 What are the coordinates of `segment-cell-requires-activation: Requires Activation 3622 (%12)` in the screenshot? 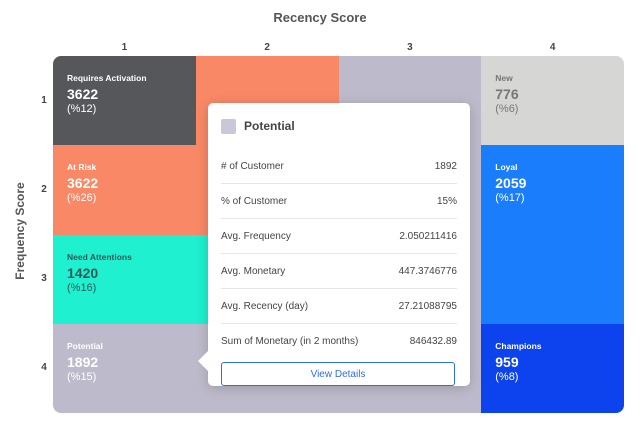 It's located at (124, 101).